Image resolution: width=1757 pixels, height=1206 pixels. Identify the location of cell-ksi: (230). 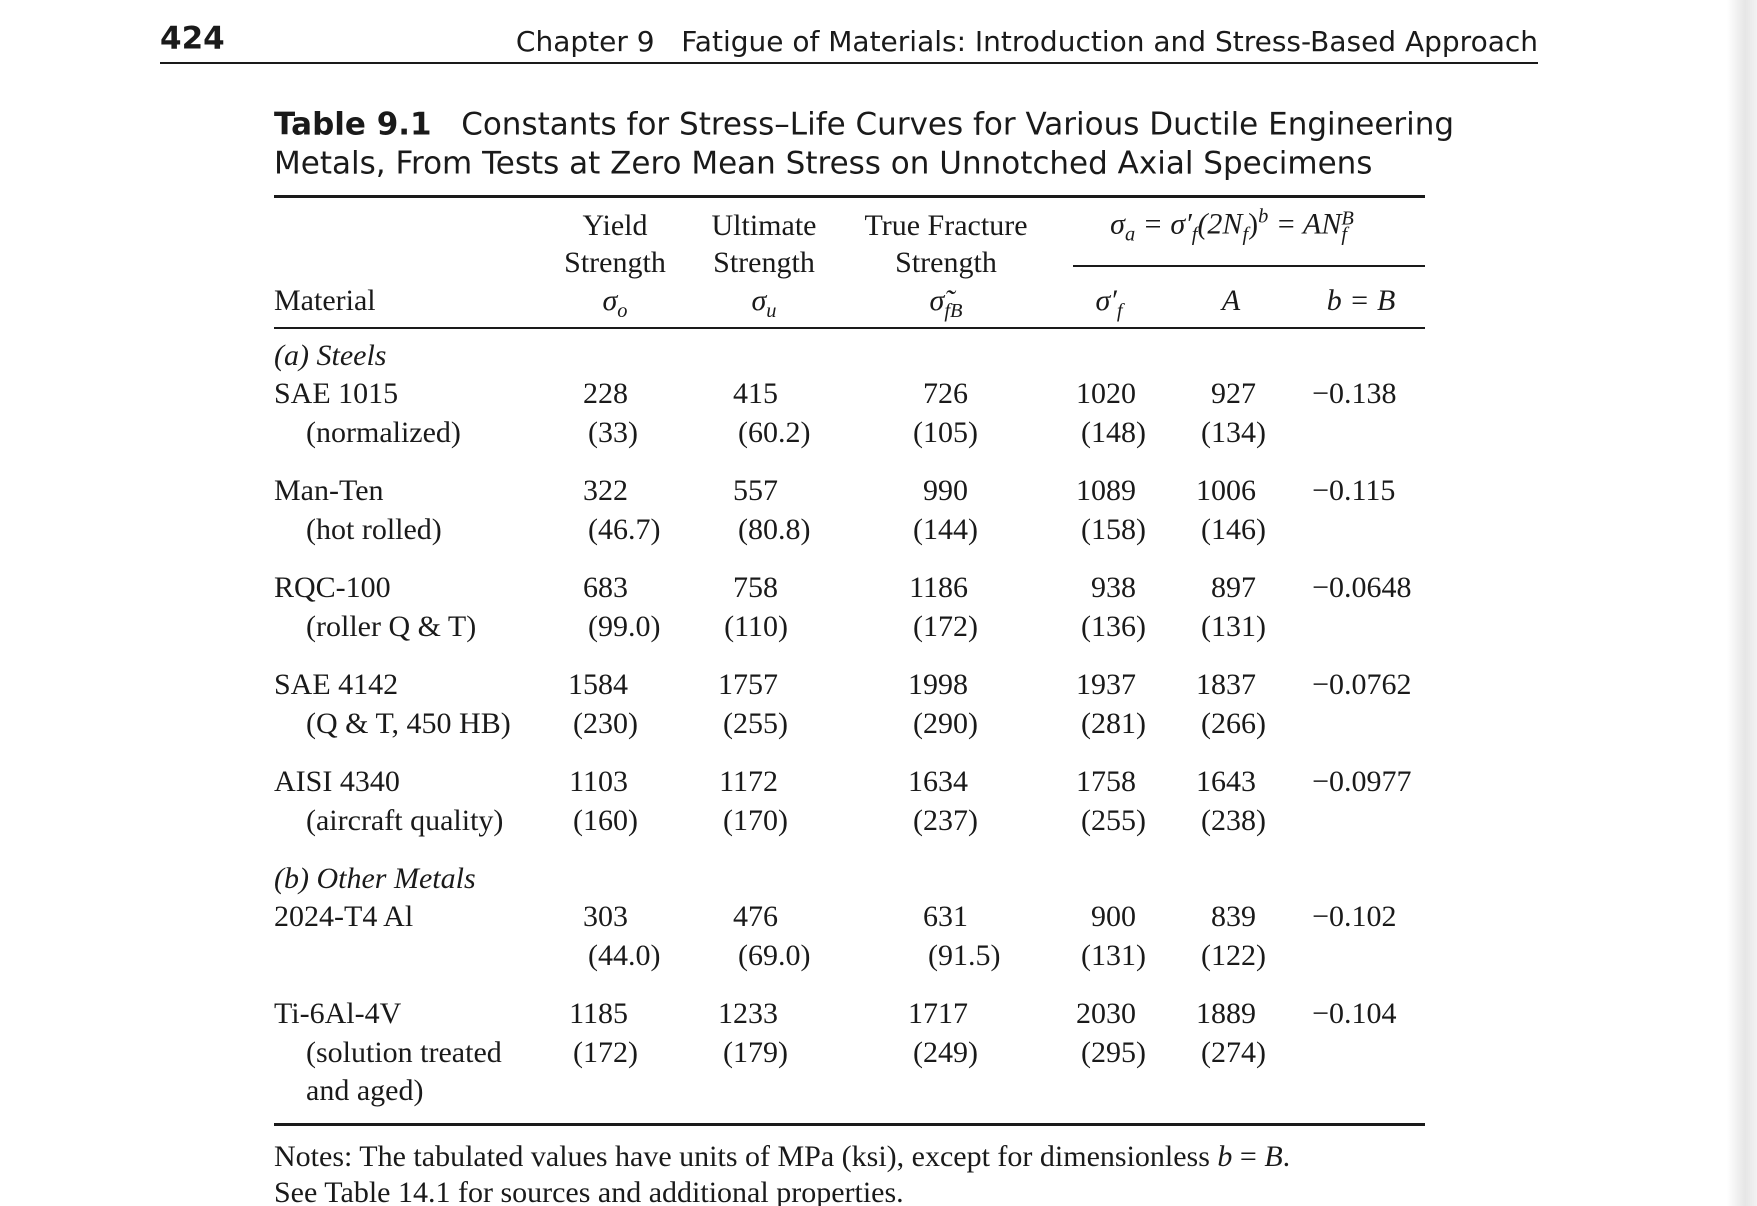
(605, 723).